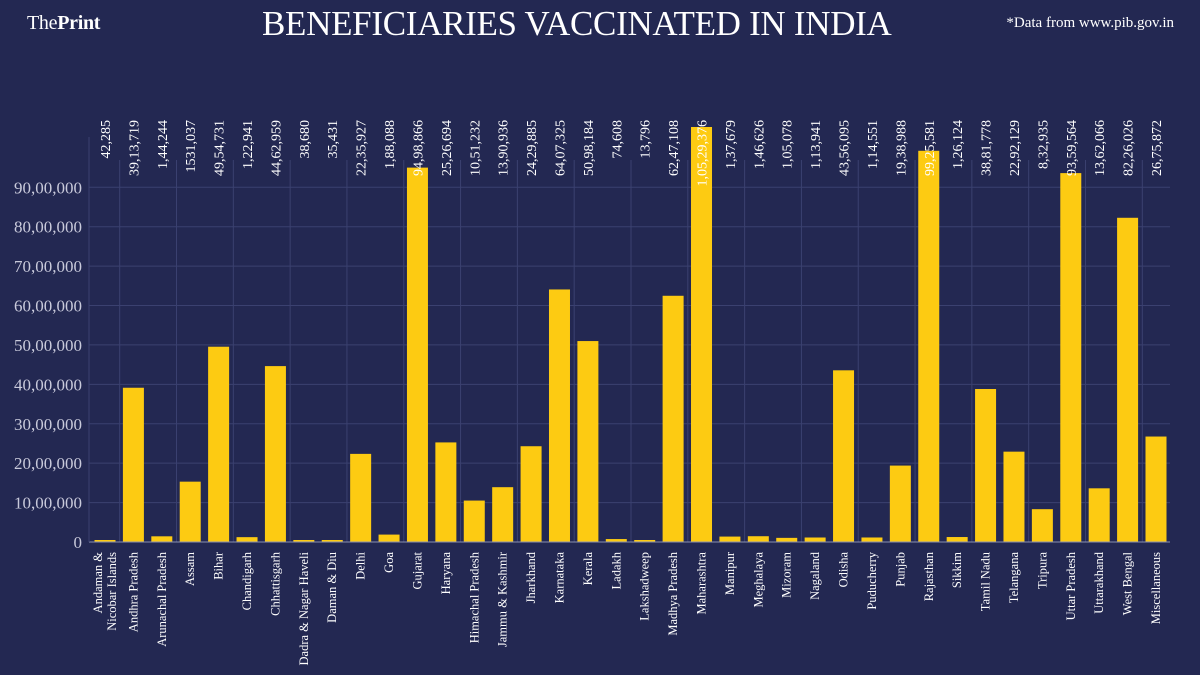 This screenshot has height=675, width=1200. I want to click on value-label: 44,62,959, so click(276, 148).